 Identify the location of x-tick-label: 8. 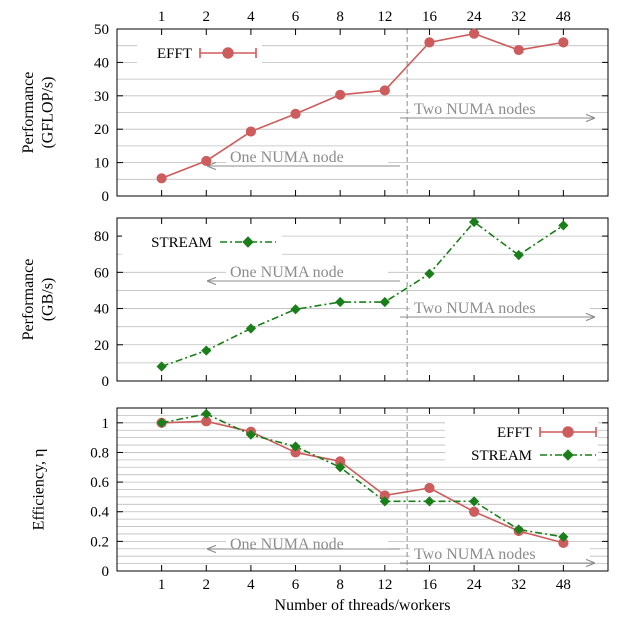
(340, 585).